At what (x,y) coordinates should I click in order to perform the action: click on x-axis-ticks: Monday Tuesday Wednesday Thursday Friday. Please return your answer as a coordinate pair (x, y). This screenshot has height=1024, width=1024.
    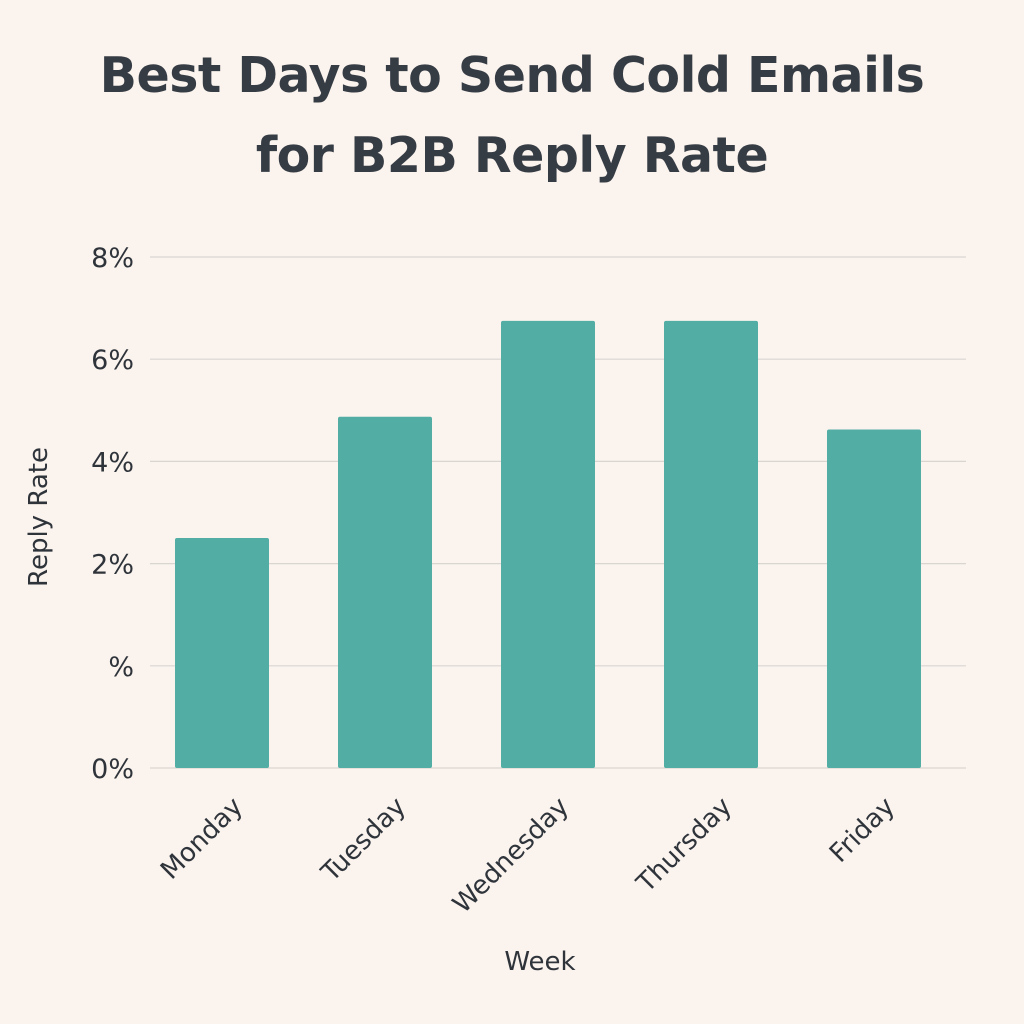
    Looking at the image, I should click on (528, 856).